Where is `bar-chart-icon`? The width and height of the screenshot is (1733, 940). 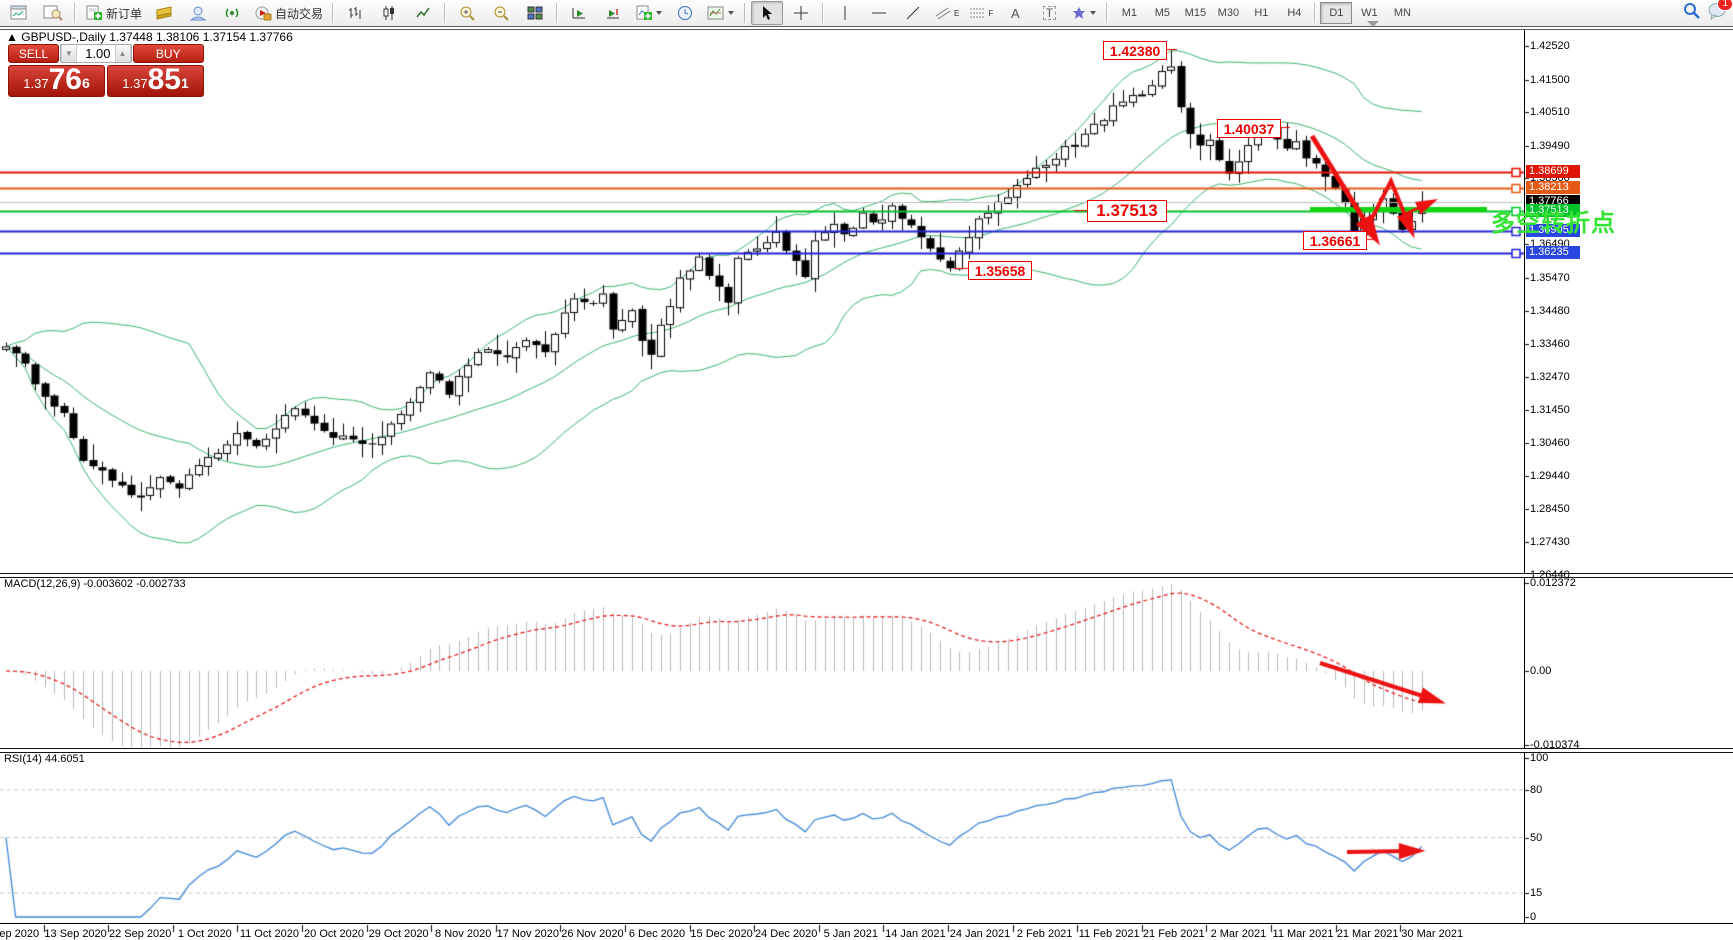
bar-chart-icon is located at coordinates (355, 13).